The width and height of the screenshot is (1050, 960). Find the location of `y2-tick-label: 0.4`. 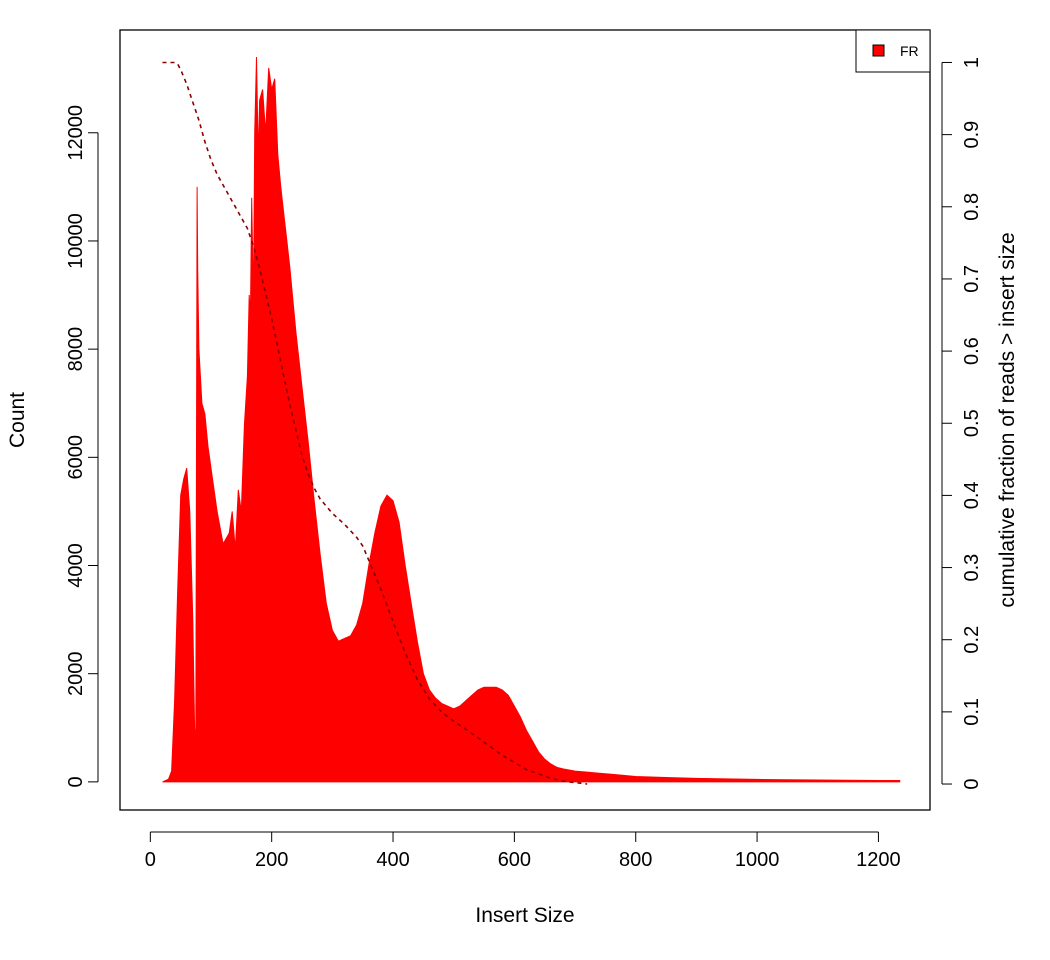

y2-tick-label: 0.4 is located at coordinates (972, 495).